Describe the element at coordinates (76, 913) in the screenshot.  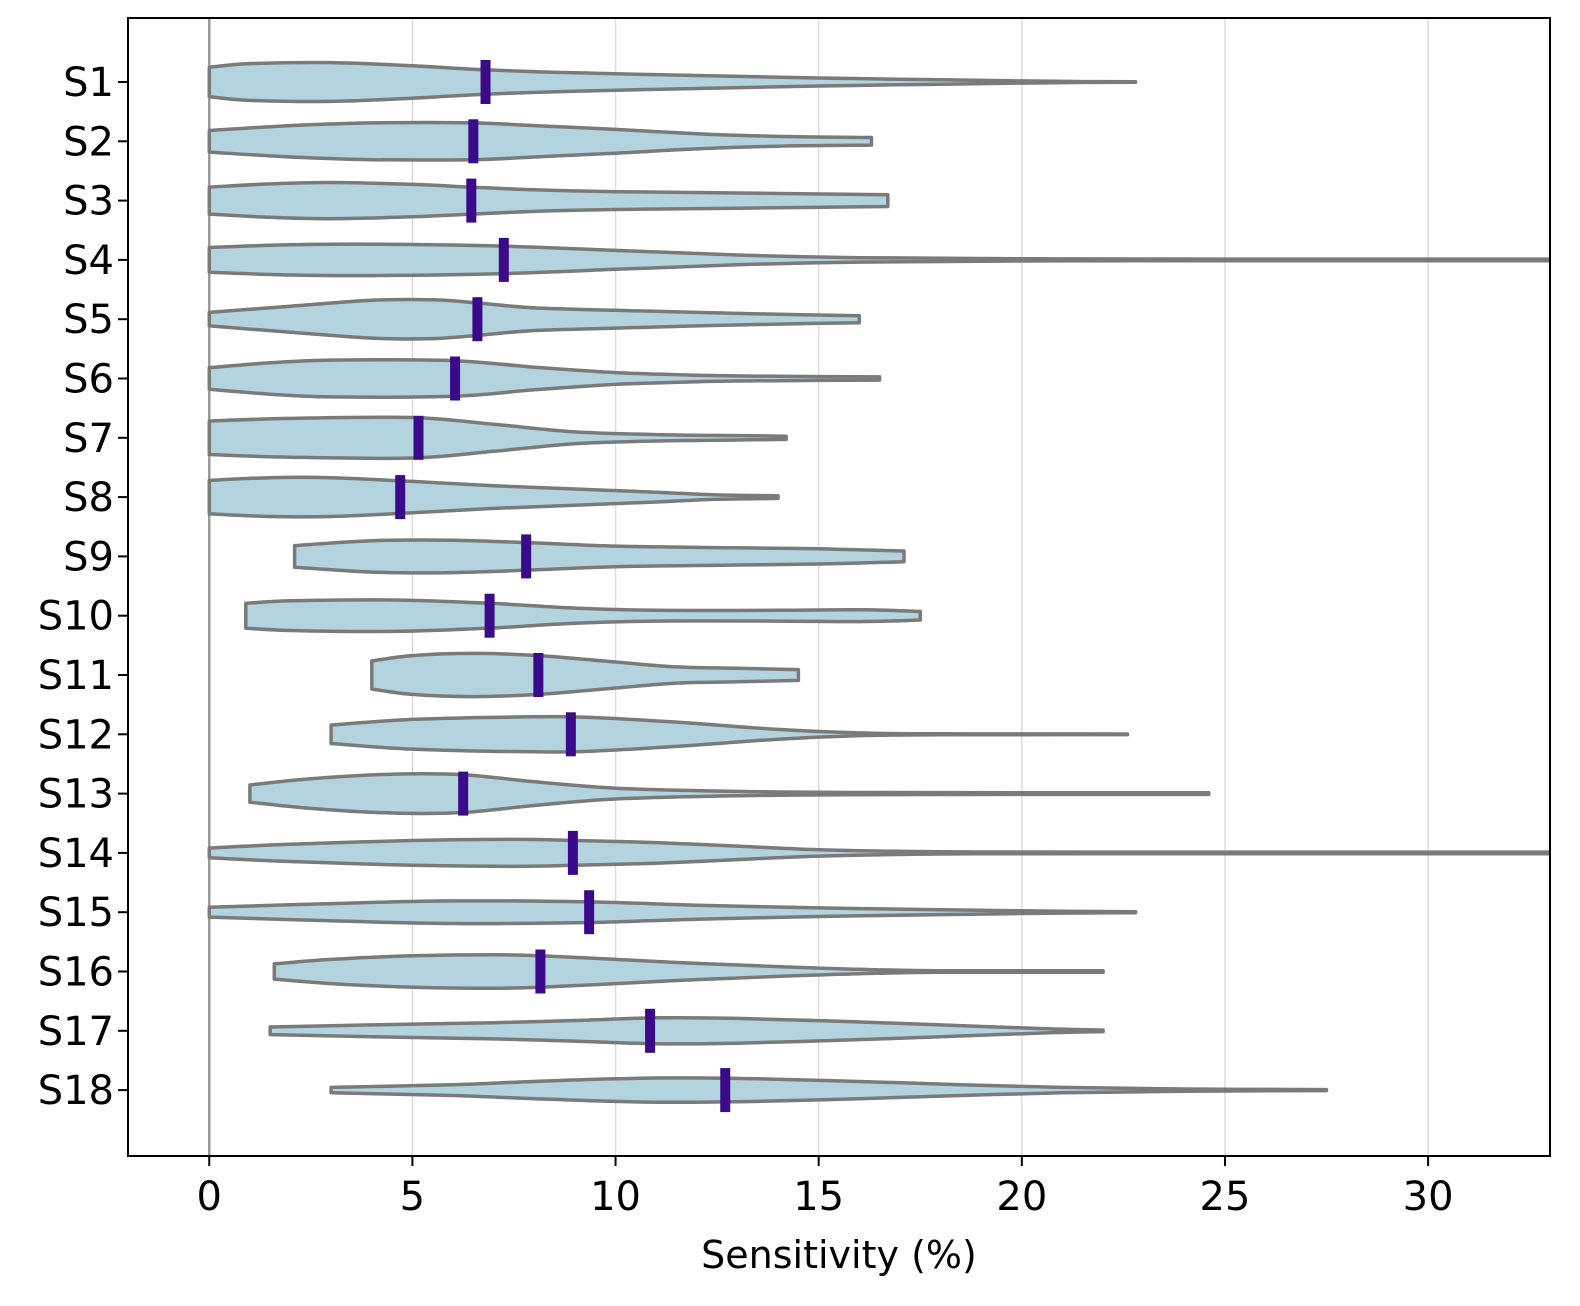
I see `y-tick-label-s15: S15` at that location.